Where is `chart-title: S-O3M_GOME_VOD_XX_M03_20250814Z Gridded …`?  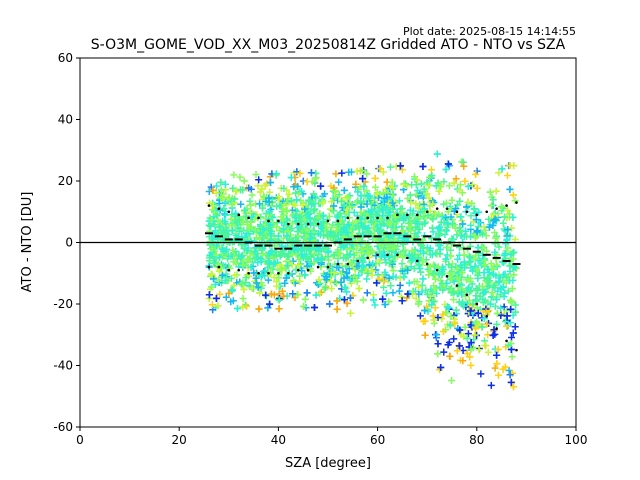 chart-title: S-O3M_GOME_VOD_XX_M03_20250814Z Gridded … is located at coordinates (328, 45).